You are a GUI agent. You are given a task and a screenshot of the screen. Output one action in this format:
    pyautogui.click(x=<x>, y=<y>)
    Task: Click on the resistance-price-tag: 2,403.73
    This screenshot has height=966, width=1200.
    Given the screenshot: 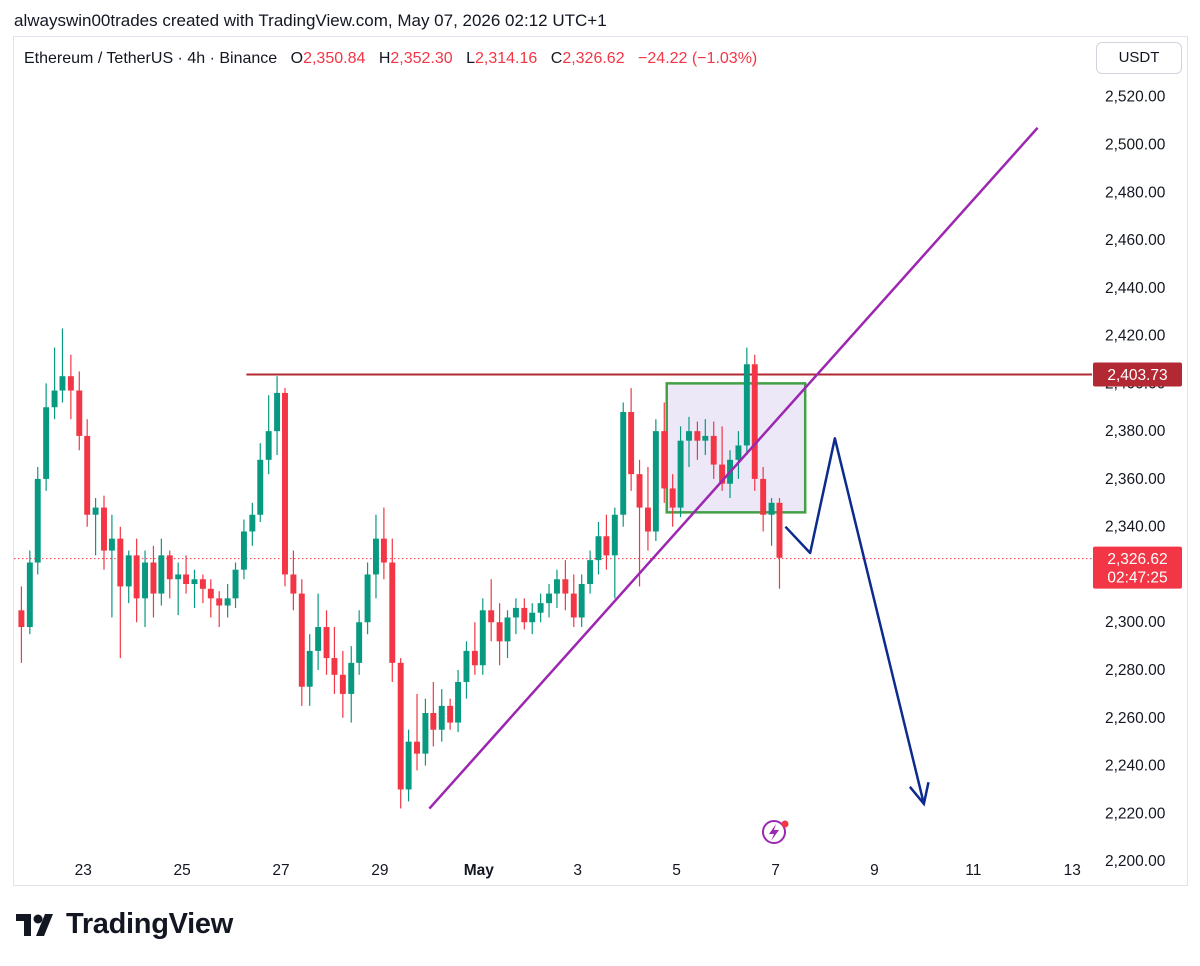 What is the action you would take?
    pyautogui.click(x=1137, y=374)
    